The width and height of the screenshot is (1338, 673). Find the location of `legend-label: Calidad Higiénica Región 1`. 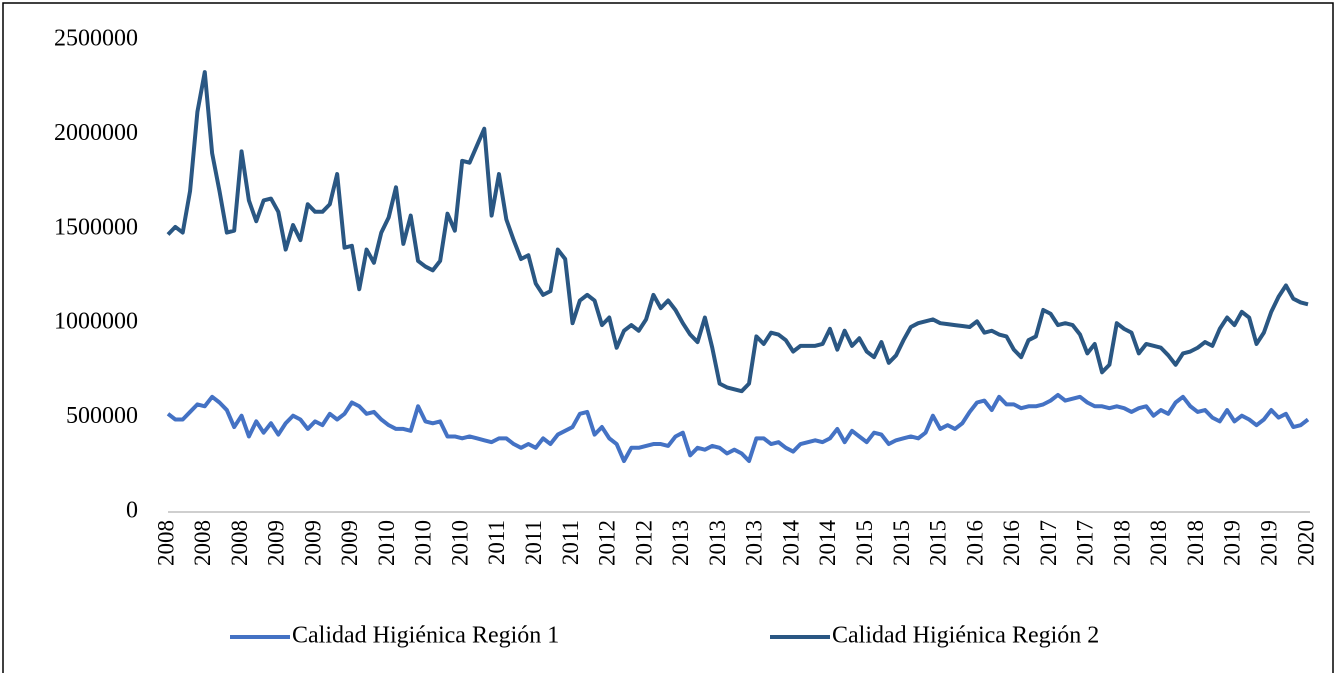

legend-label: Calidad Higiénica Región 1 is located at coordinates (425, 636).